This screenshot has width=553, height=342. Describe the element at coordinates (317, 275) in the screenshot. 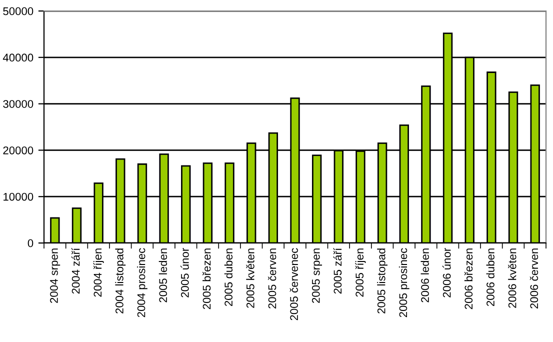

I see `x-tick-label: 2005 srpen` at that location.